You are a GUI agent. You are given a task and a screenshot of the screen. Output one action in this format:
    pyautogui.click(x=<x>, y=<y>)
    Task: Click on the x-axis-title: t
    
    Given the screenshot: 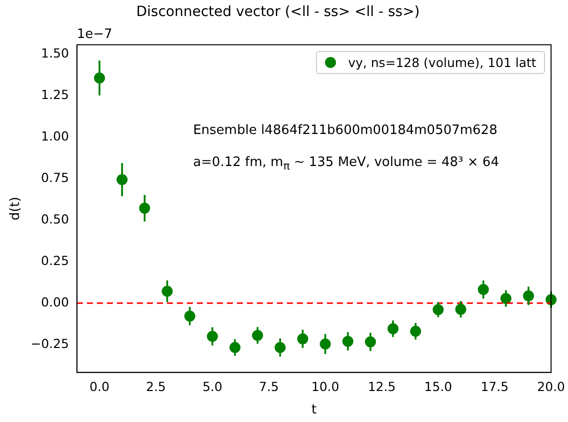 What is the action you would take?
    pyautogui.click(x=314, y=410)
    